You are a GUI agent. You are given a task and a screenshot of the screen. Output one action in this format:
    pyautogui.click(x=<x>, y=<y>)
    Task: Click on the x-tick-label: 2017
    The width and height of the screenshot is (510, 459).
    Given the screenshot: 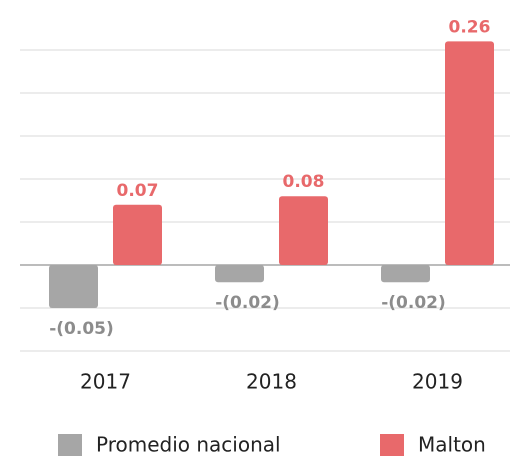 What is the action you would take?
    pyautogui.click(x=105, y=382)
    